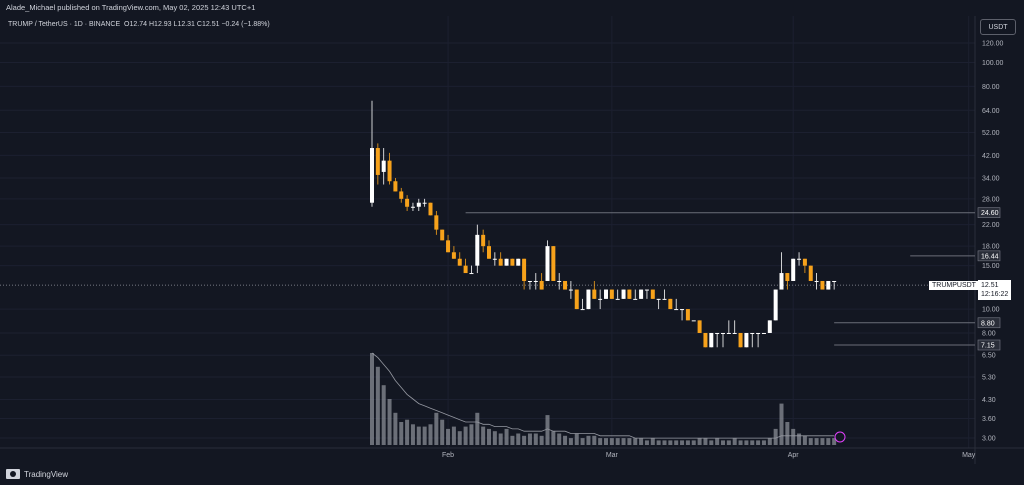 Image resolution: width=1024 pixels, height=485 pixels. I want to click on y-tick-label: 8.00, so click(989, 333).